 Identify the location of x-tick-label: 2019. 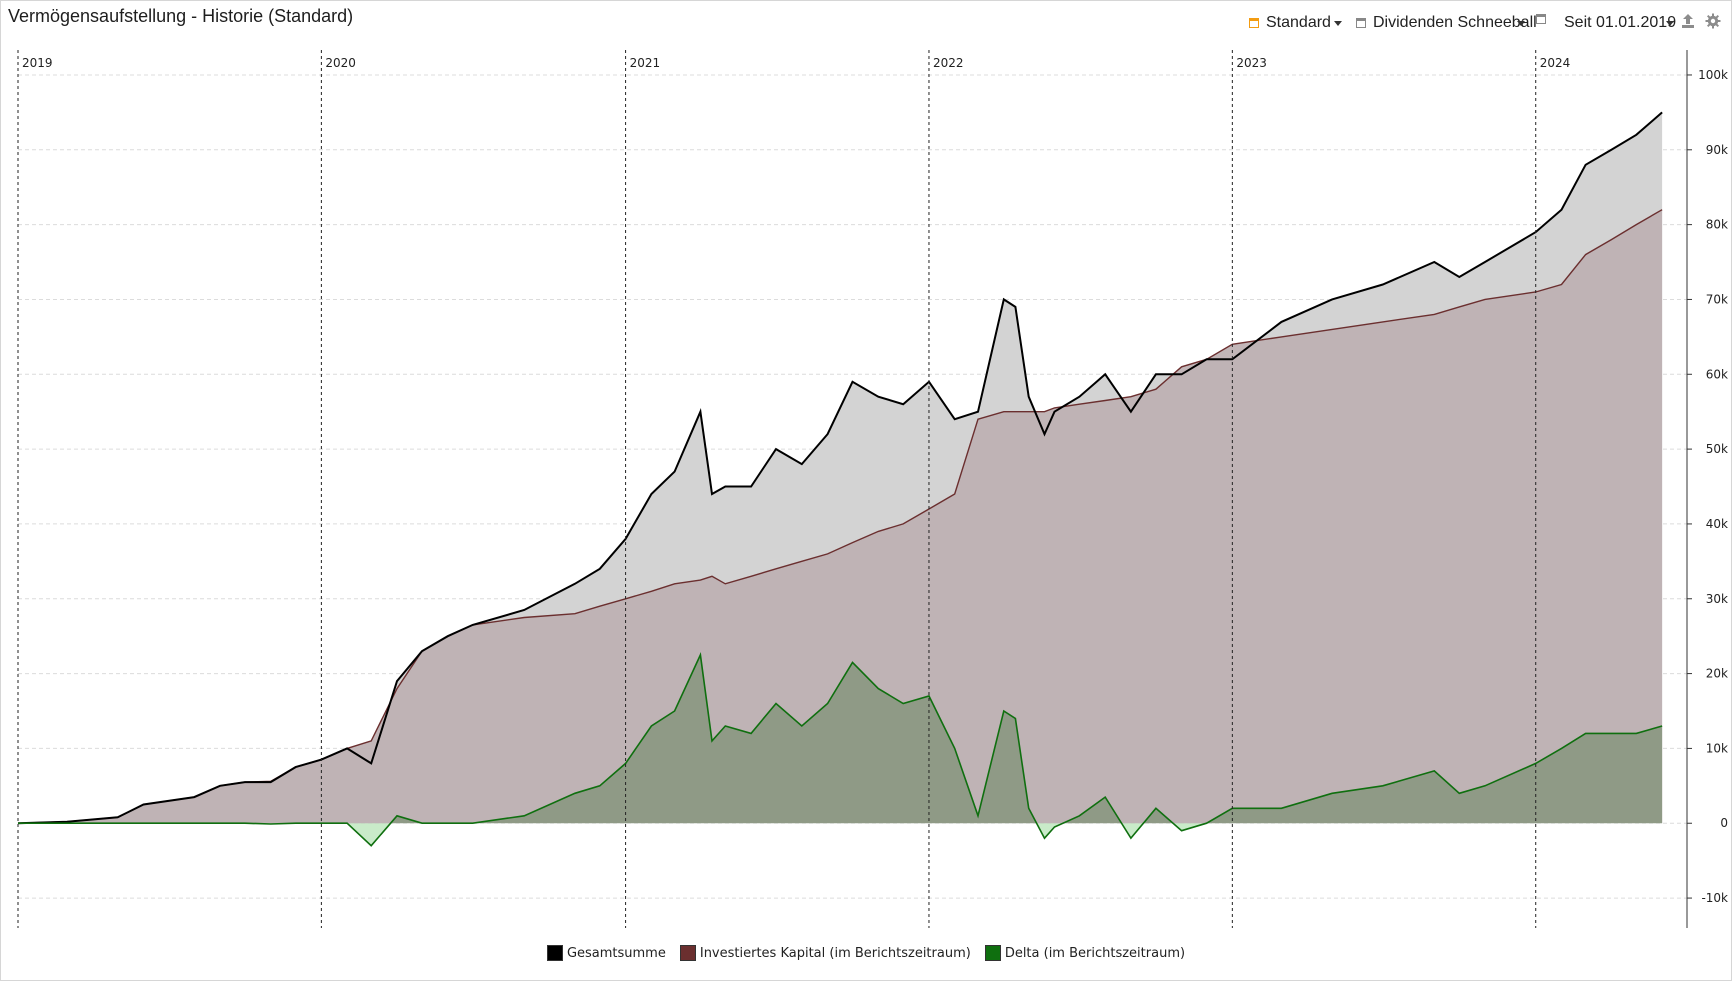
(37, 63).